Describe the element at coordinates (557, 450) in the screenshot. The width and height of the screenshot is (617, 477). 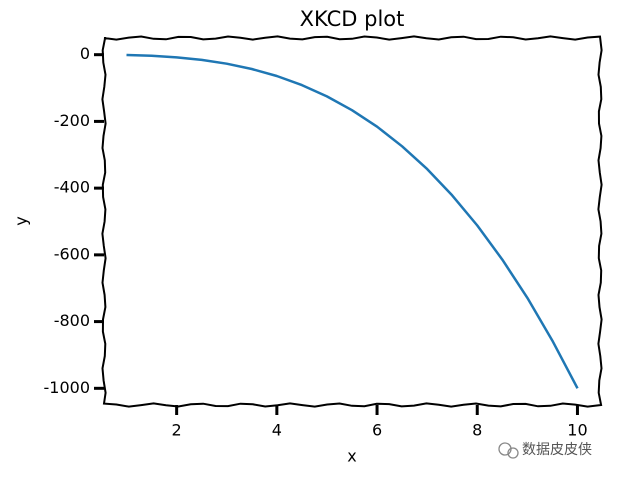
I see `watermark: 数据皮皮侠` at that location.